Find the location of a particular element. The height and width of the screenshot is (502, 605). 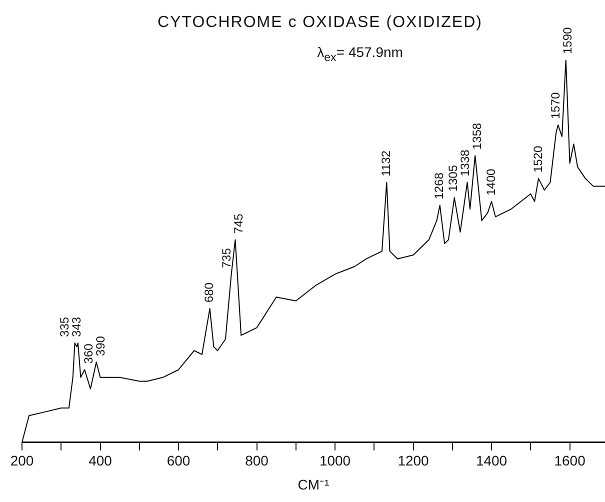

annotation: 360 is located at coordinates (89, 353).